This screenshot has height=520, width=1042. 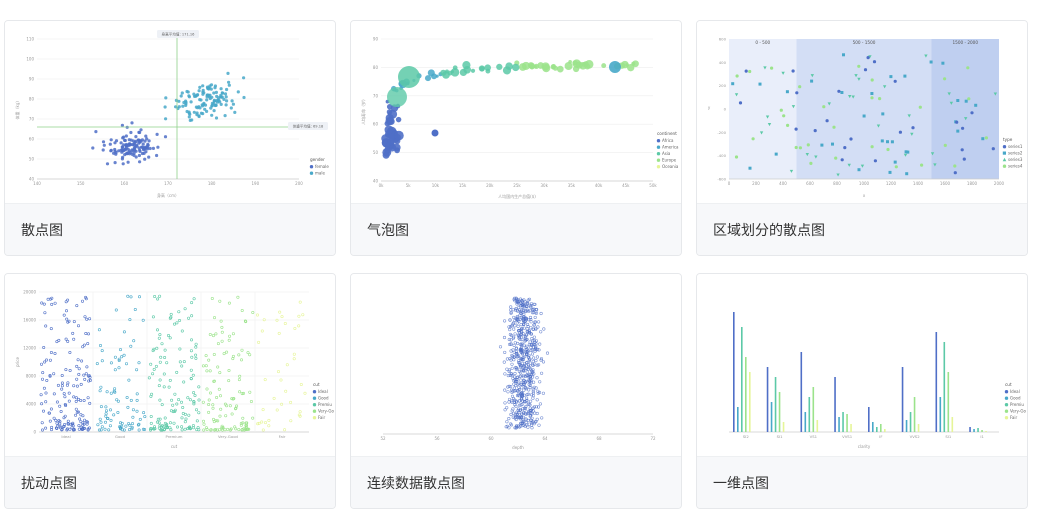 I want to click on card-title: 散点图, so click(x=170, y=229).